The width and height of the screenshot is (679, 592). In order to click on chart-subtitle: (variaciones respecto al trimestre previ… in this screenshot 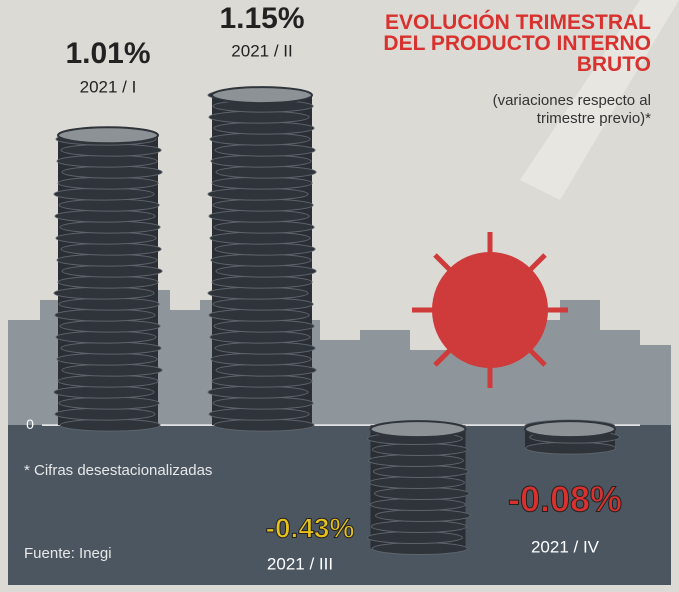, I will do `click(571, 109)`.